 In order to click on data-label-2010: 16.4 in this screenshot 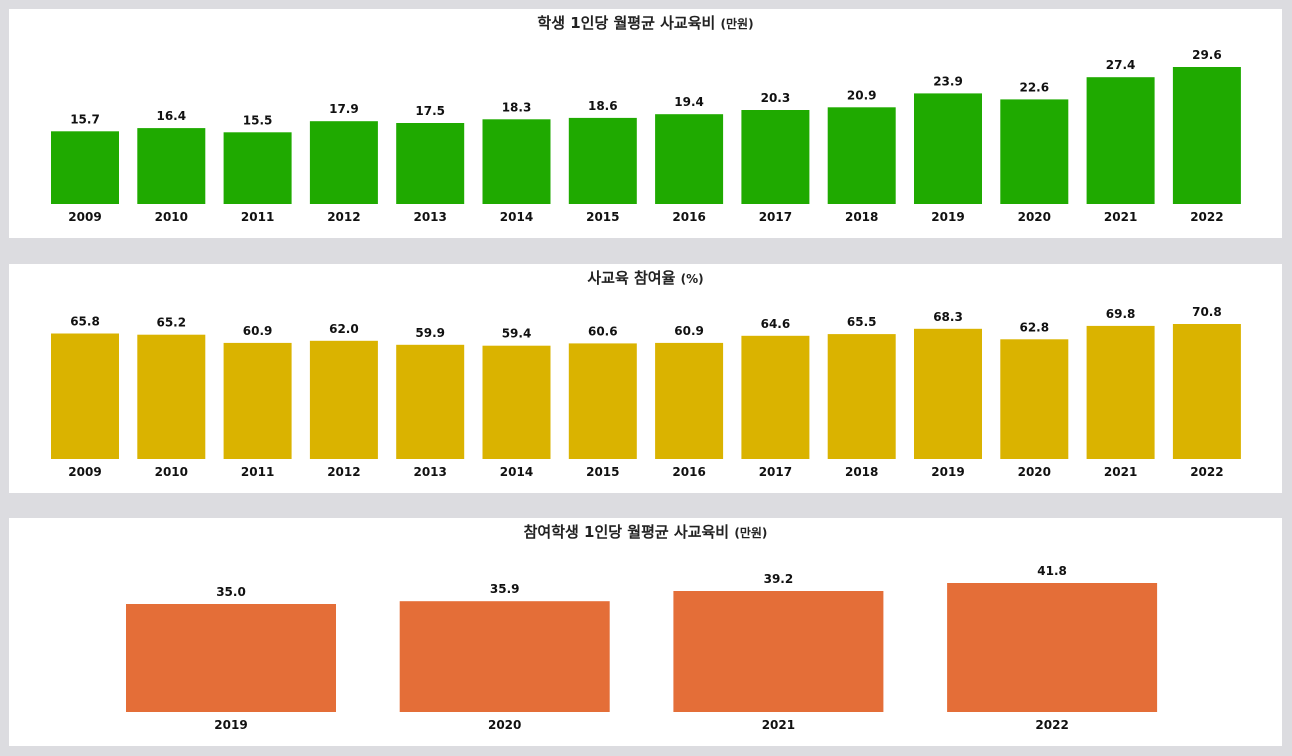, I will do `click(171, 116)`.